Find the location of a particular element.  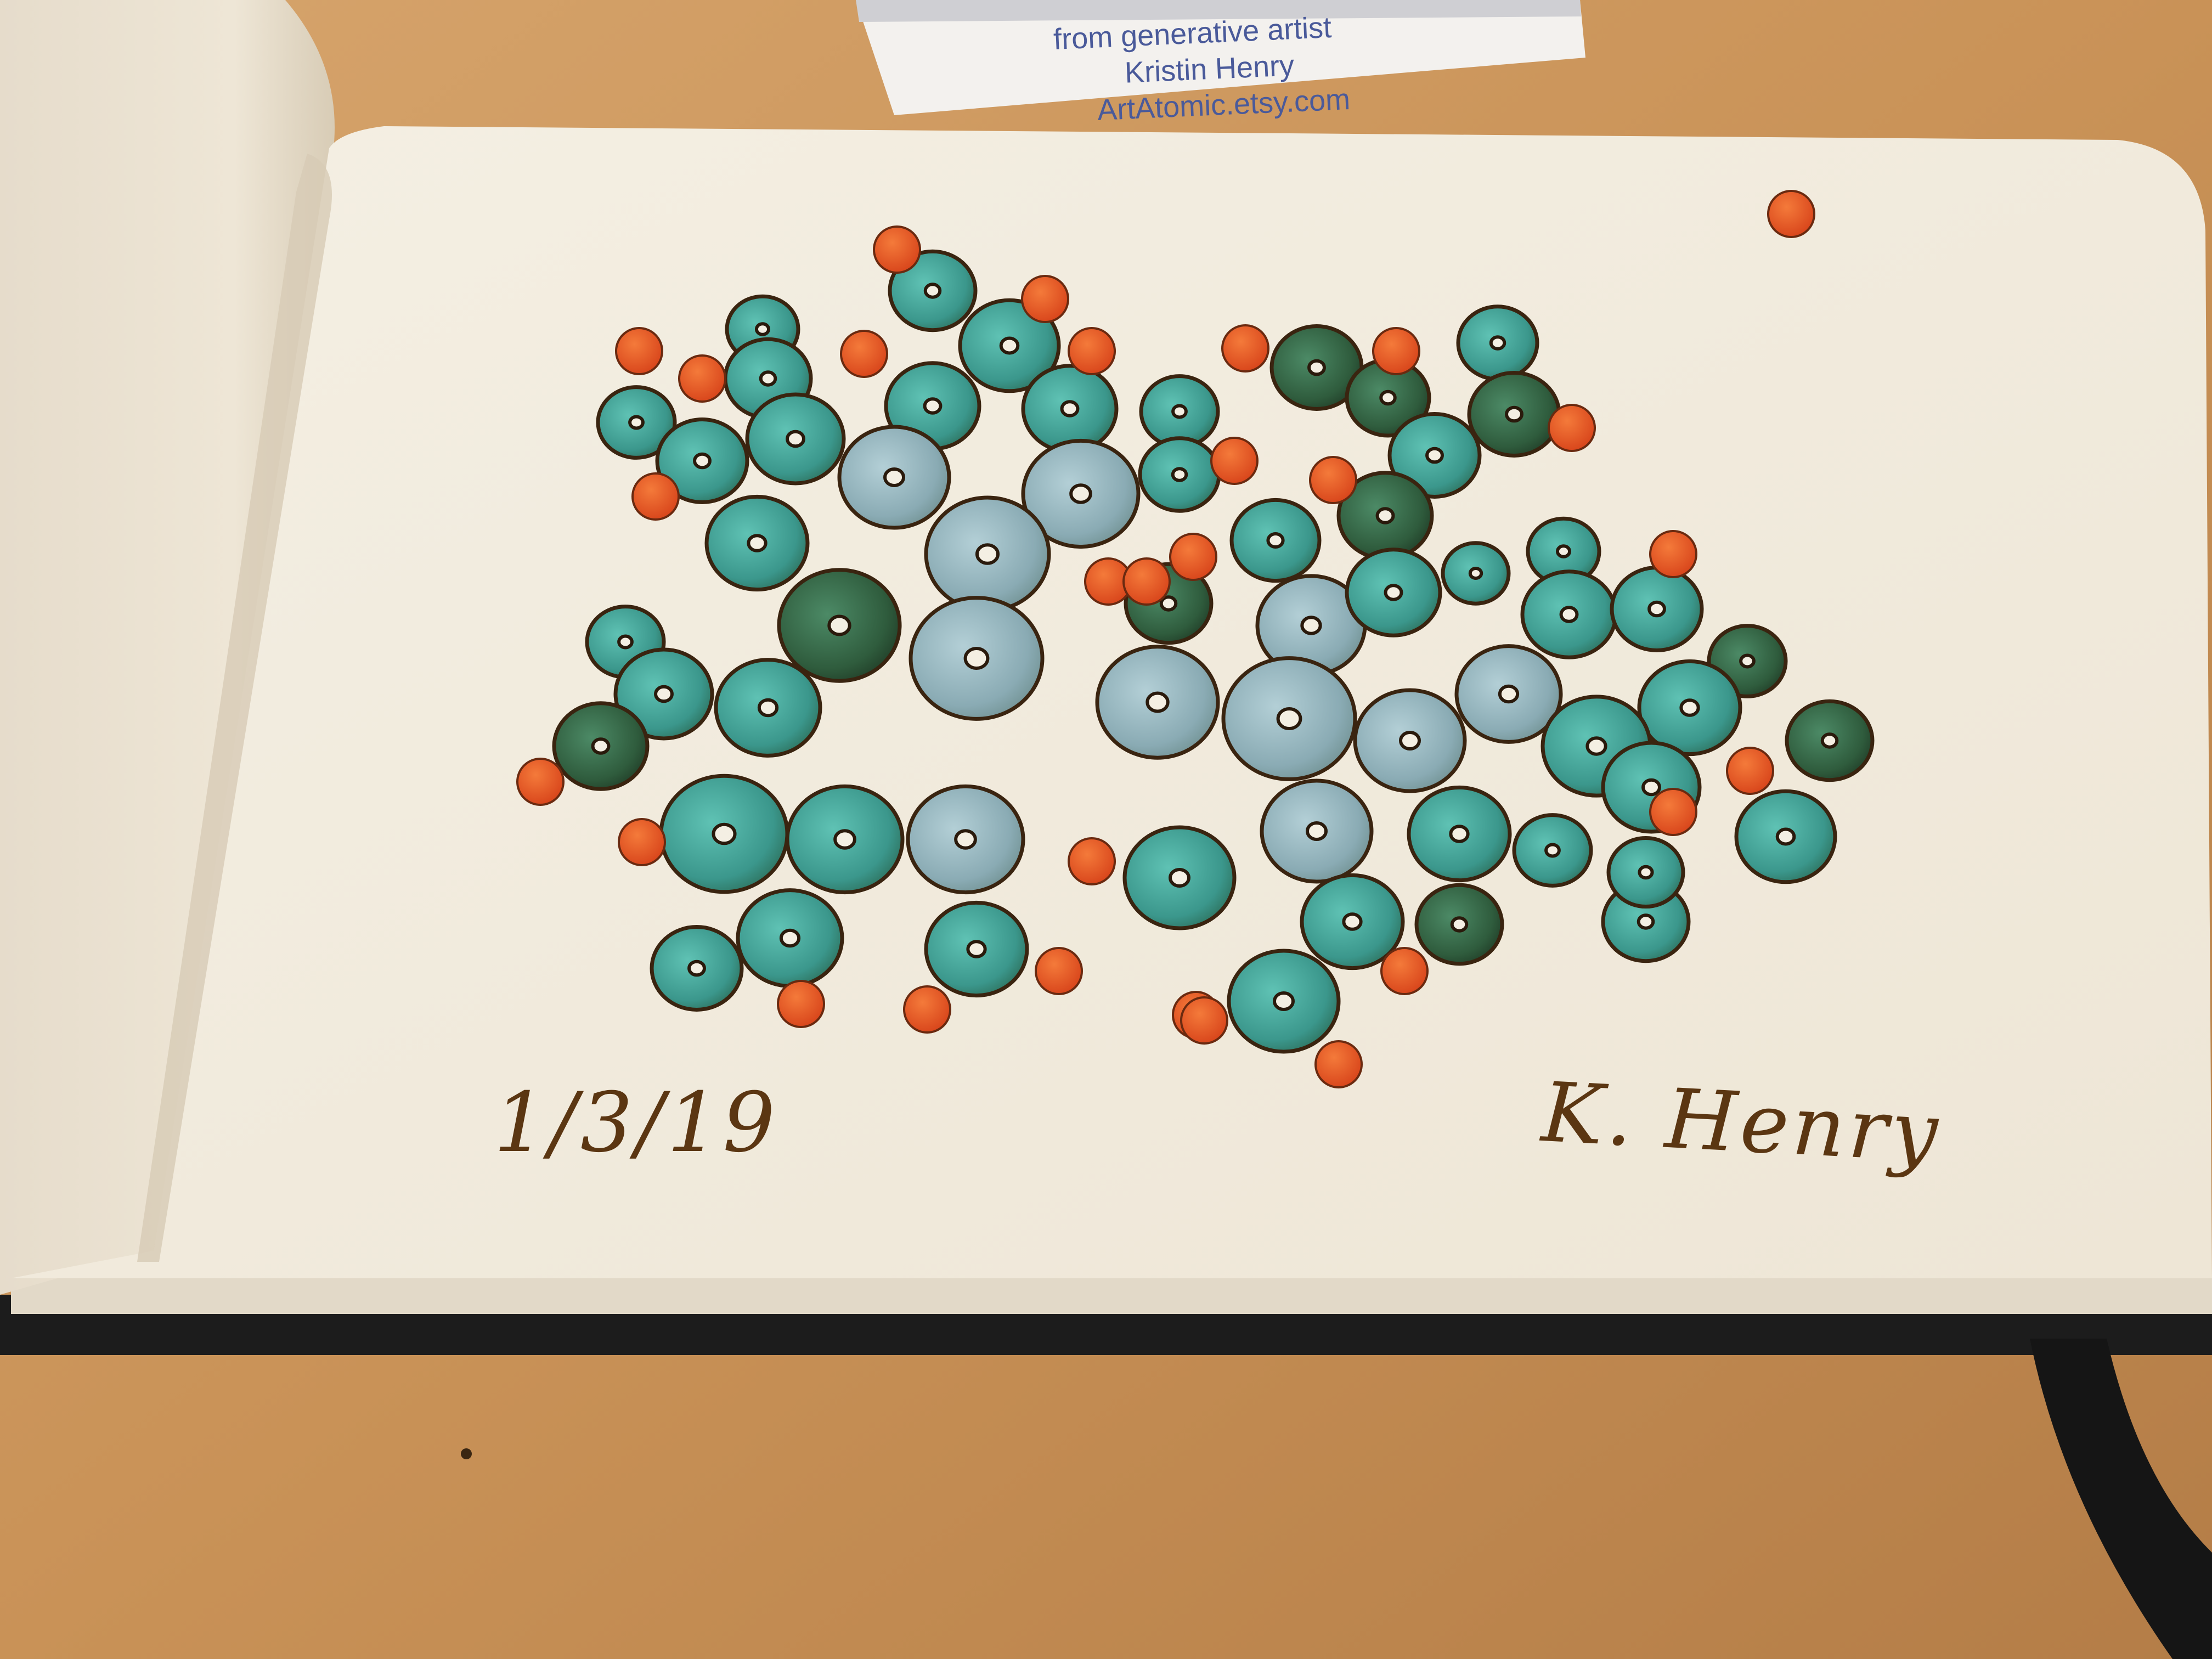

left-page is located at coordinates (167, 647).